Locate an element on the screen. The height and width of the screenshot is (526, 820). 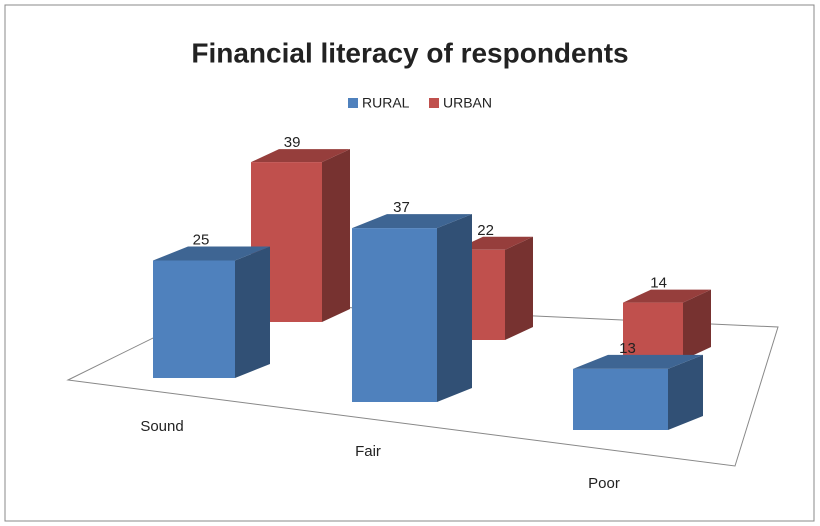
data-label: 22 is located at coordinates (485, 230).